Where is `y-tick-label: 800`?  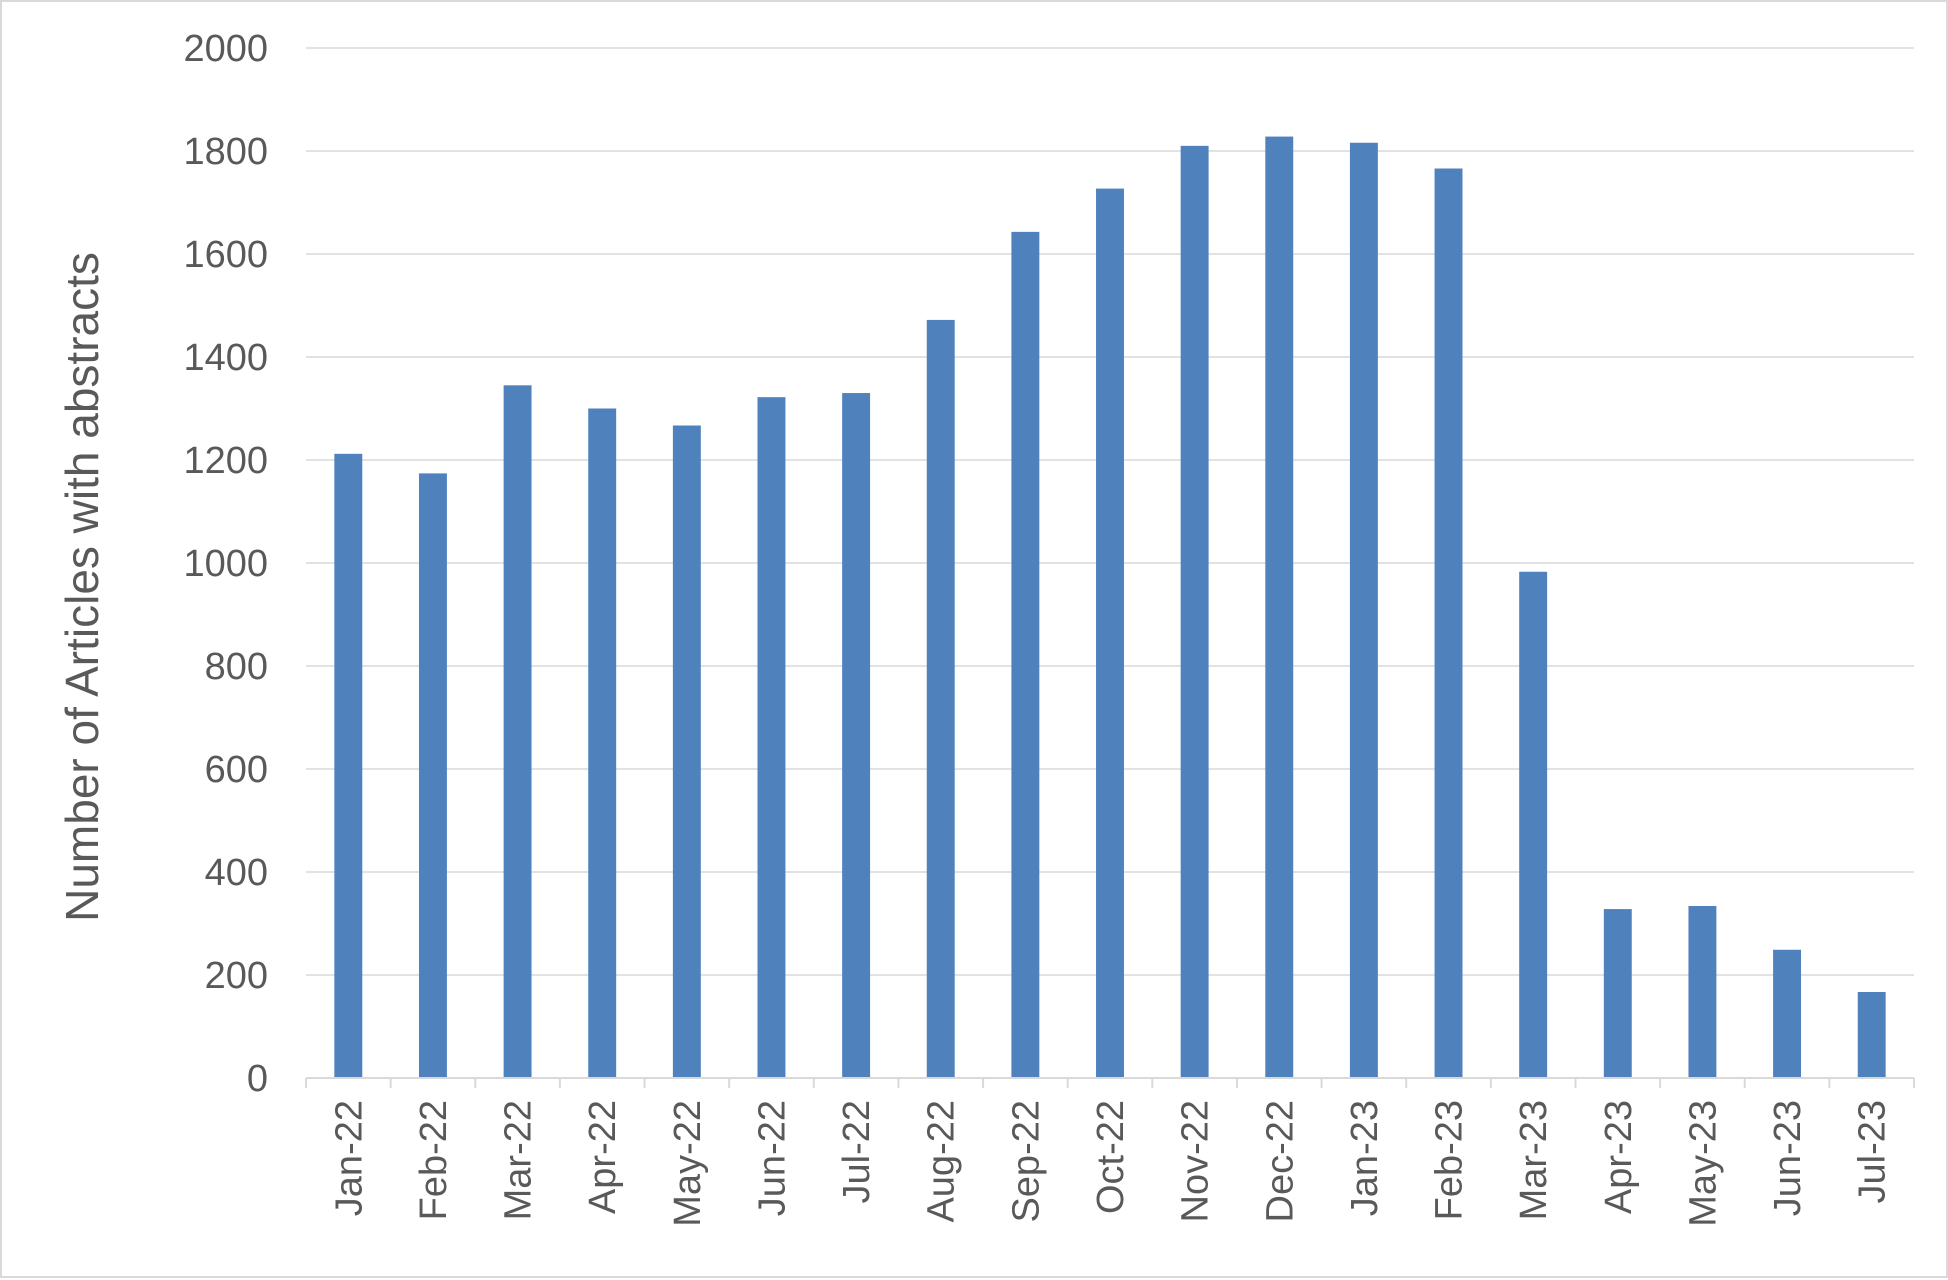
y-tick-label: 800 is located at coordinates (236, 667).